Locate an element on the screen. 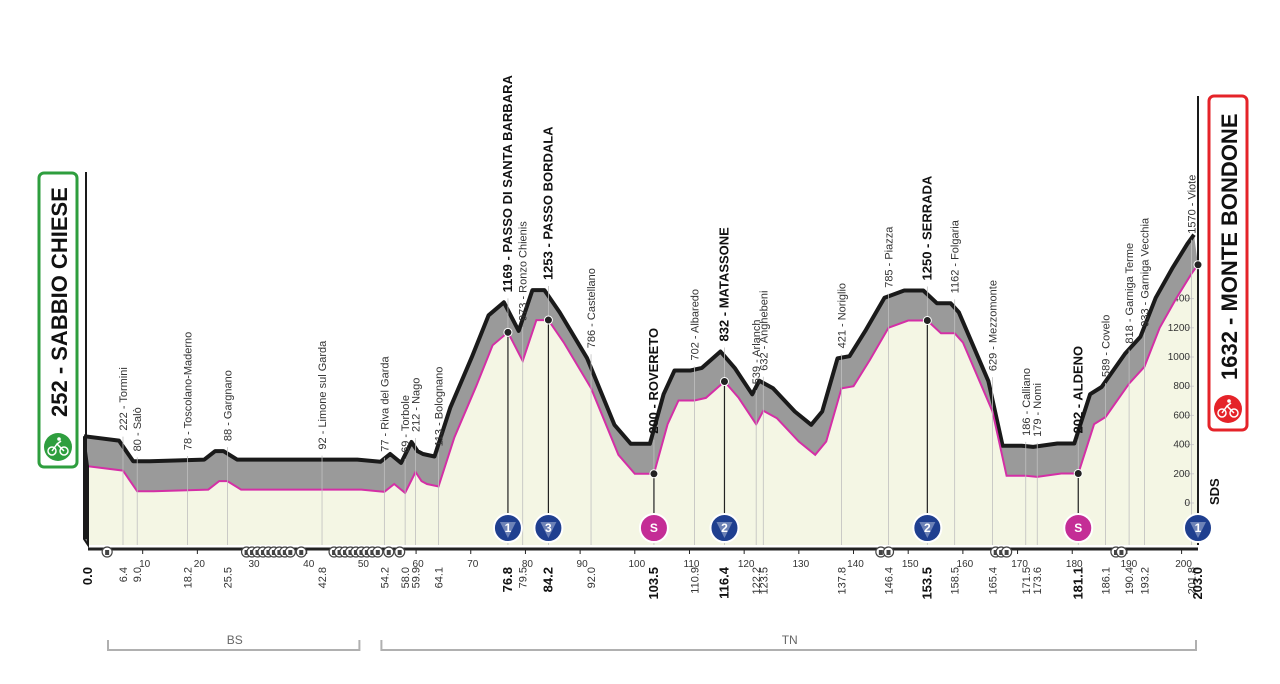 This screenshot has width=1280, height=684. km-label: 76.8 is located at coordinates (507, 579).